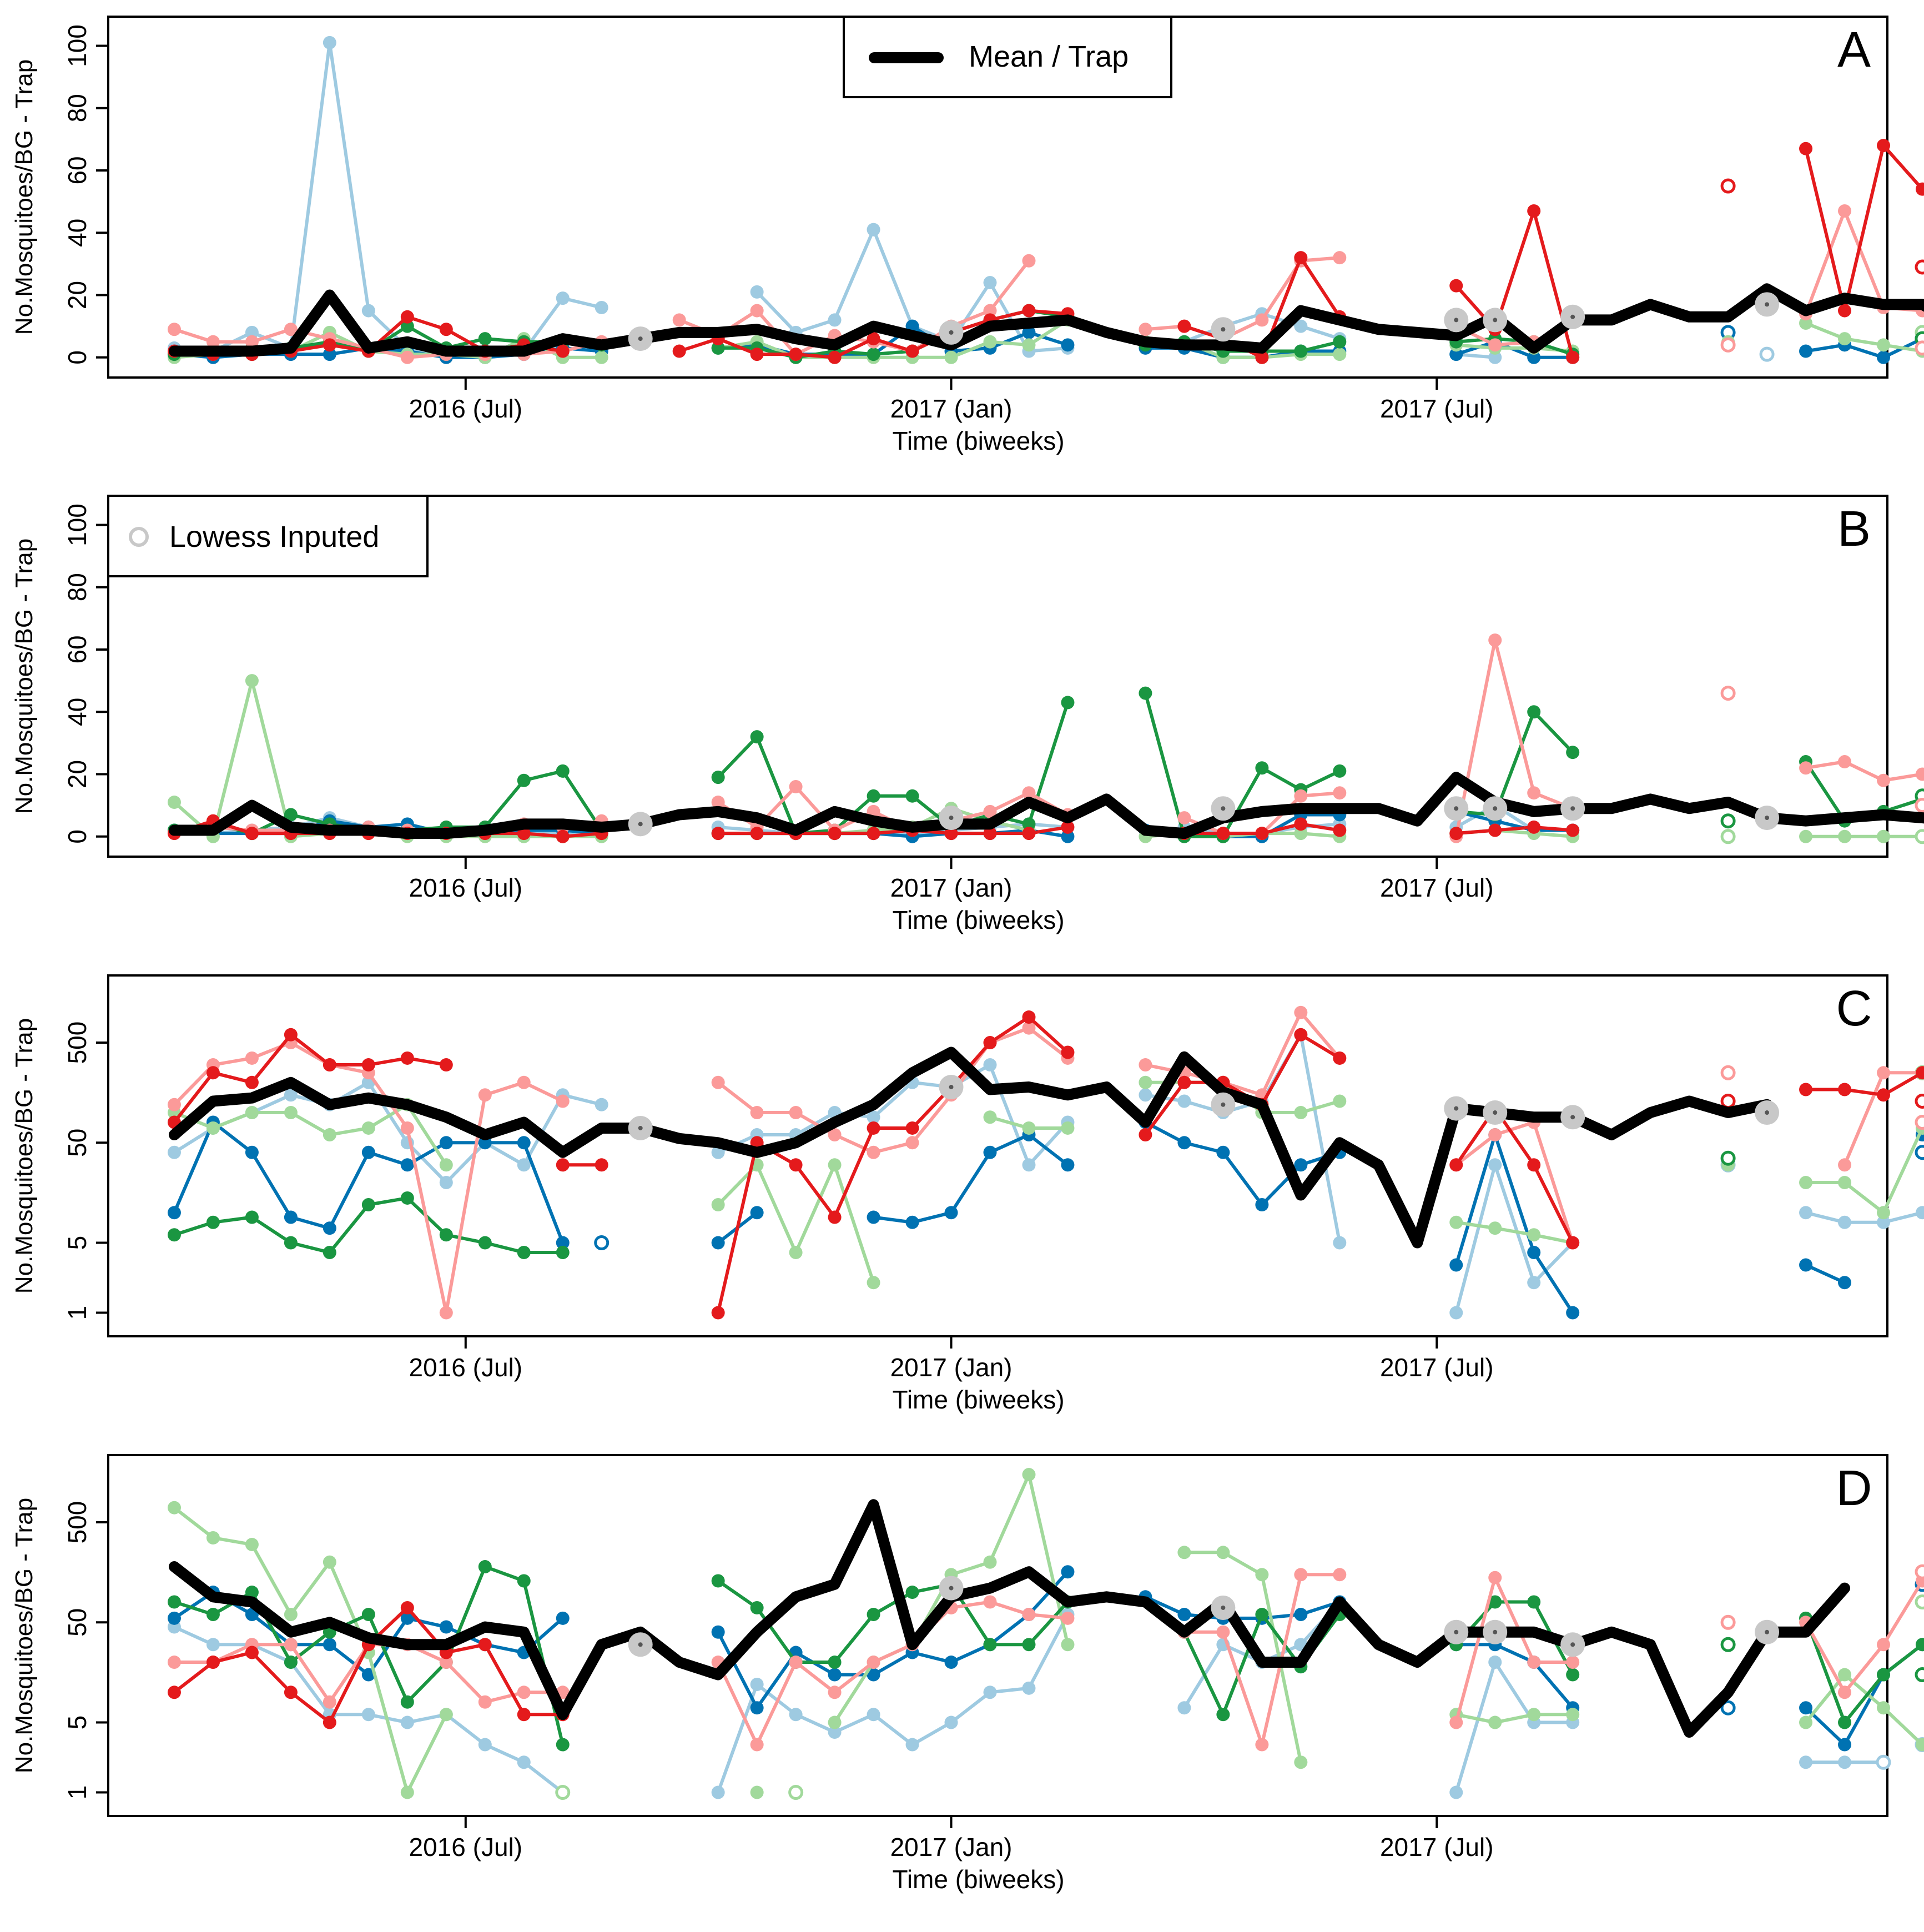  I want to click on series-dark-green, so click(1045, 765).